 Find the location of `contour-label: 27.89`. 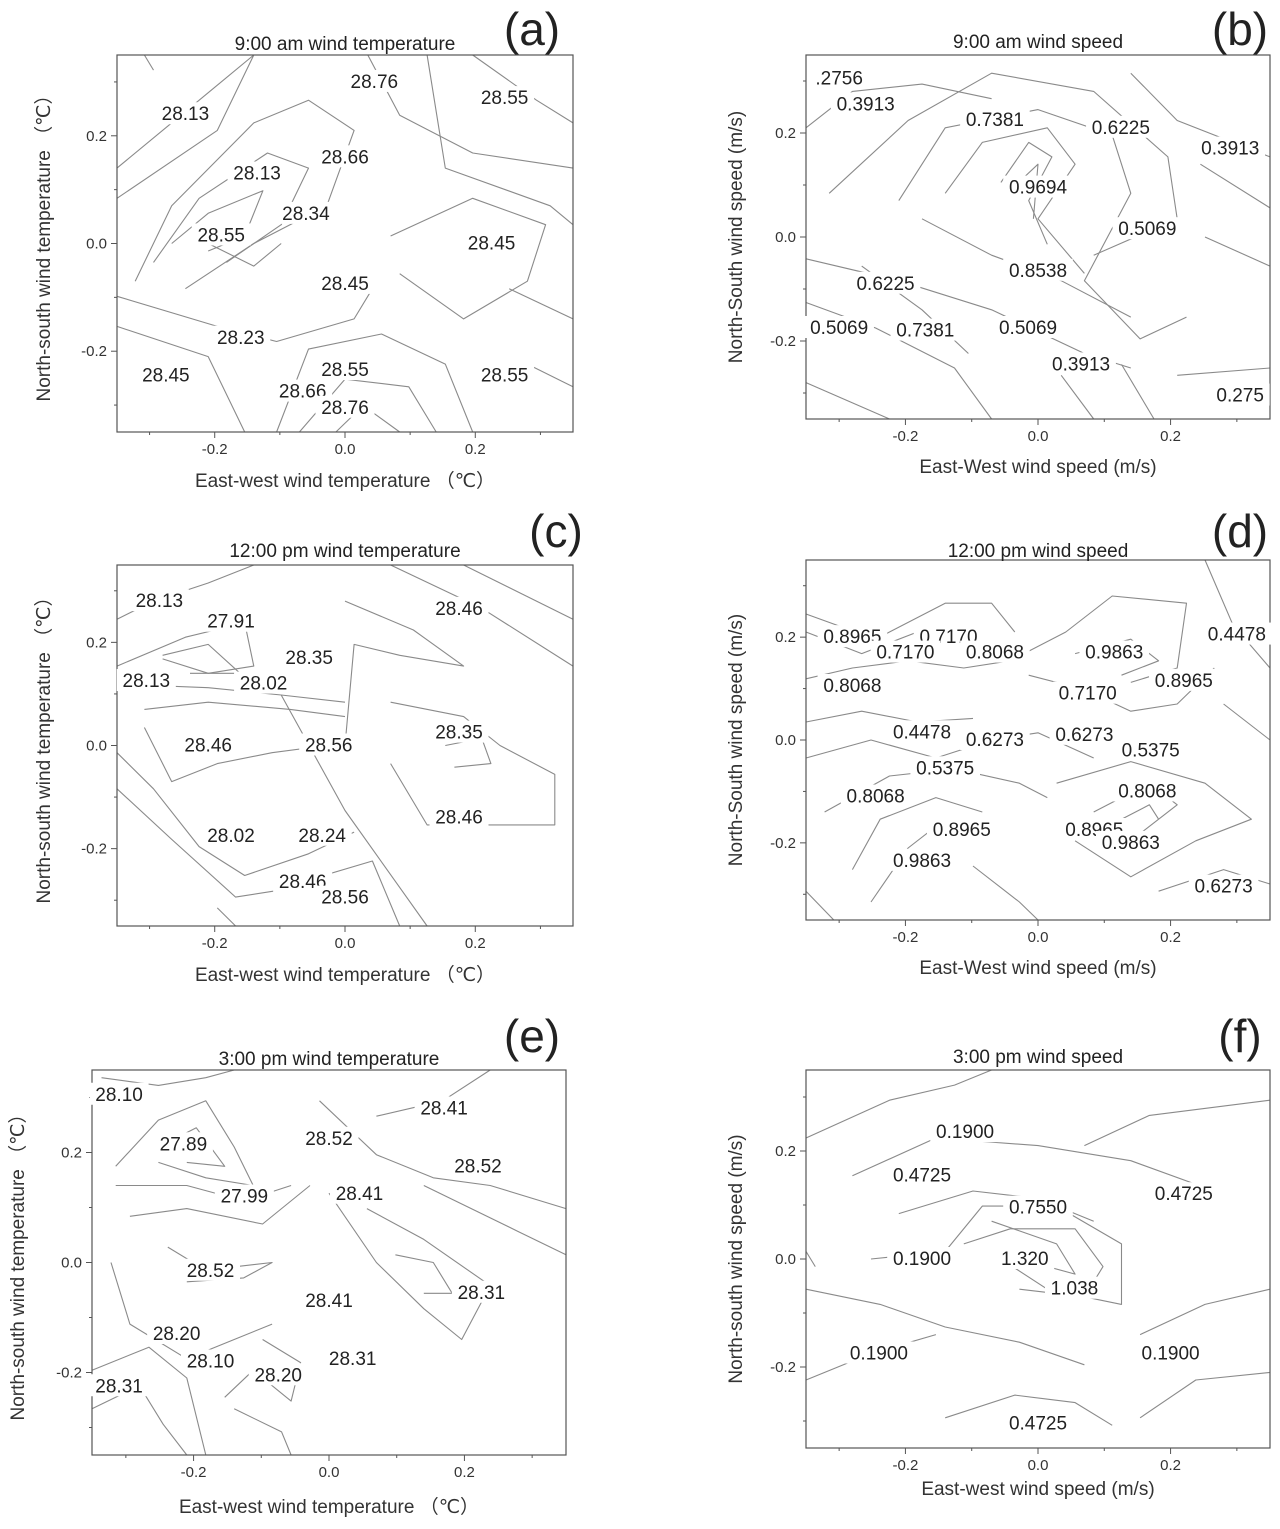

contour-label: 27.89 is located at coordinates (184, 1144).